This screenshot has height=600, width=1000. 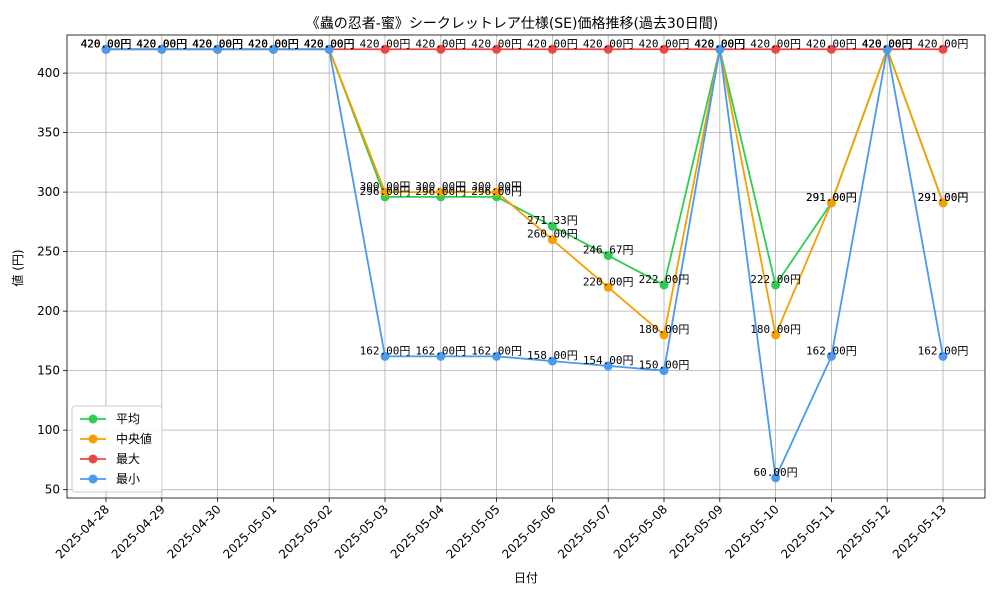 I want to click on y-tick-label: 400, so click(x=48, y=73).